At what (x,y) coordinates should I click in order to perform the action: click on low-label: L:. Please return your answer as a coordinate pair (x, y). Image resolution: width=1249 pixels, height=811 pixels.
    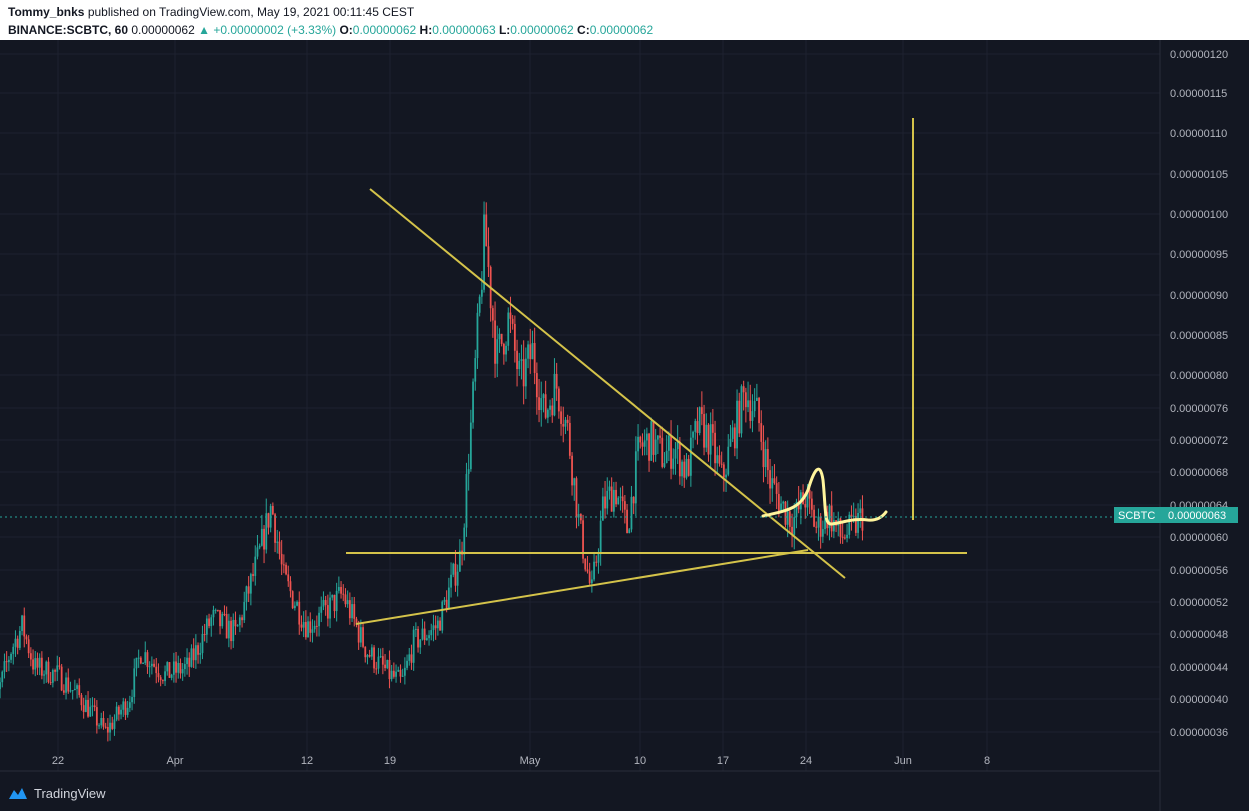
    Looking at the image, I should click on (504, 30).